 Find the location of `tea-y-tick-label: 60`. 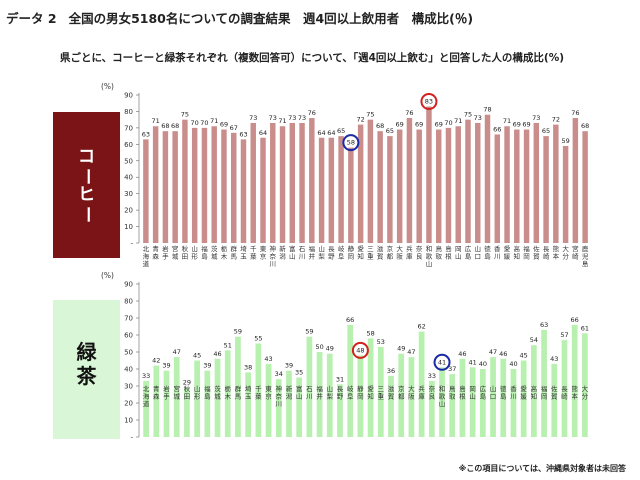

tea-y-tick-label: 60 is located at coordinates (128, 336).